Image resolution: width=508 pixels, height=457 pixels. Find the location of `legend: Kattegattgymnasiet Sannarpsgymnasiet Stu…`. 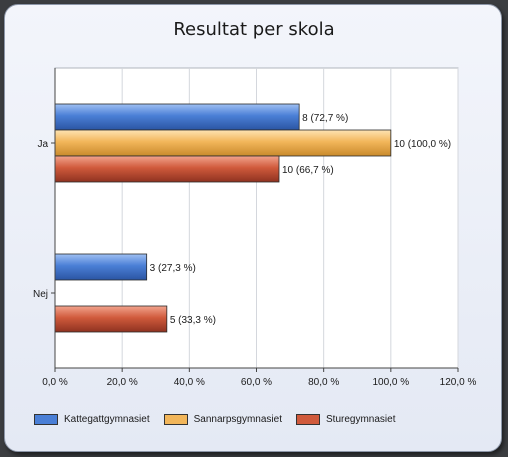

legend: Kattegattgymnasiet Sannarpsgymnasiet Stu… is located at coordinates (221, 419).